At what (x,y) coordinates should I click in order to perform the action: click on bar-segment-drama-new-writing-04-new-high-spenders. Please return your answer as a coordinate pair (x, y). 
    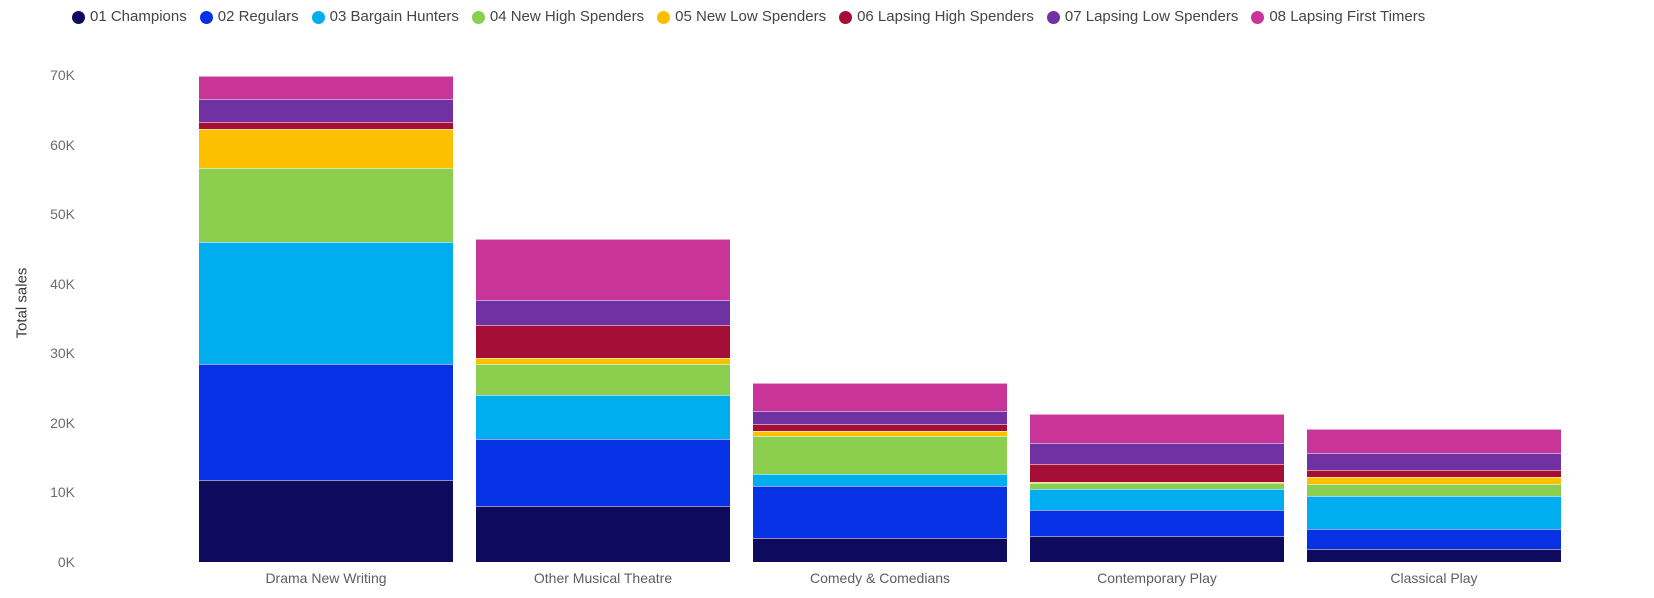
    Looking at the image, I should click on (326, 205).